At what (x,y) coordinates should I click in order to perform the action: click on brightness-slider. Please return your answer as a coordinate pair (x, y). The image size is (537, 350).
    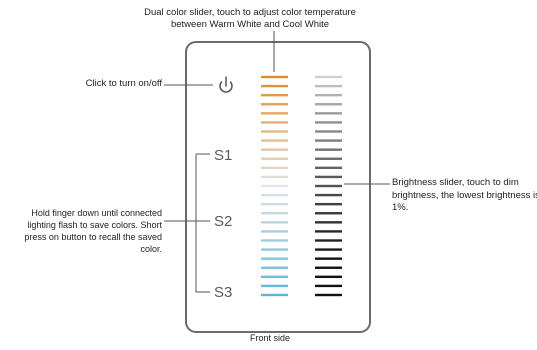
    Looking at the image, I should click on (328, 186).